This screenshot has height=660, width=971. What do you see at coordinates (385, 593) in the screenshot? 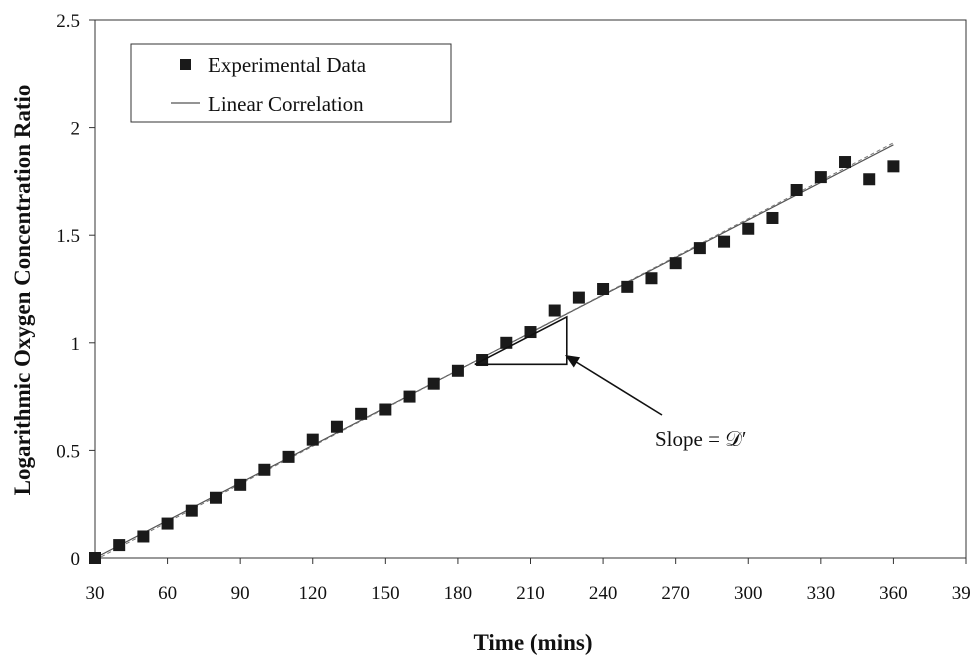
I see `x-tick-label: 150` at bounding box center [385, 593].